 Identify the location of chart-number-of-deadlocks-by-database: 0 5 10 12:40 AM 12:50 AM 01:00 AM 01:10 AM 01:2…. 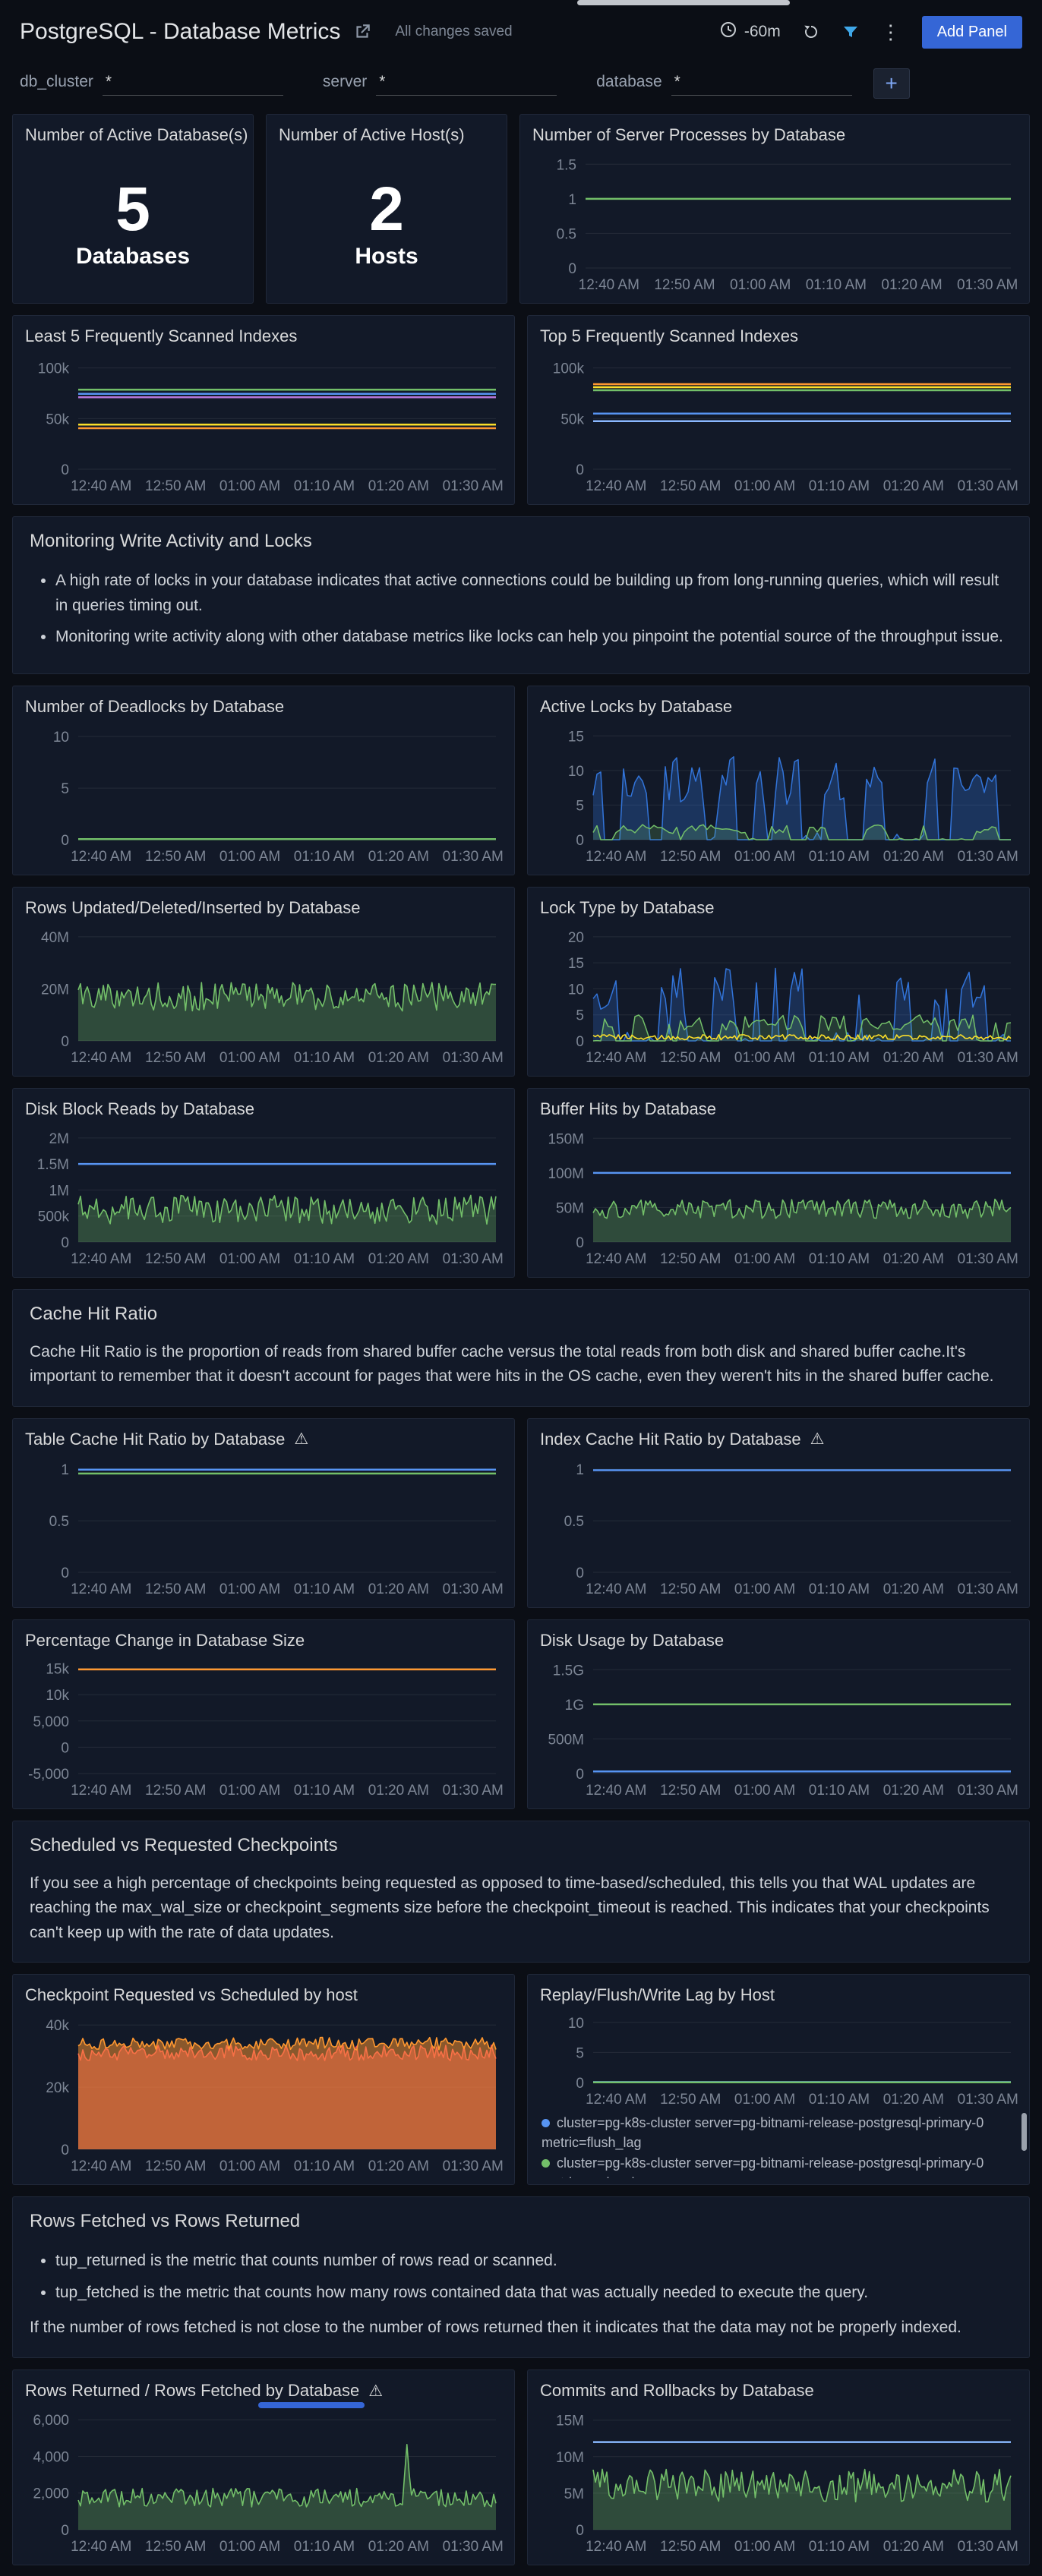
(263, 796).